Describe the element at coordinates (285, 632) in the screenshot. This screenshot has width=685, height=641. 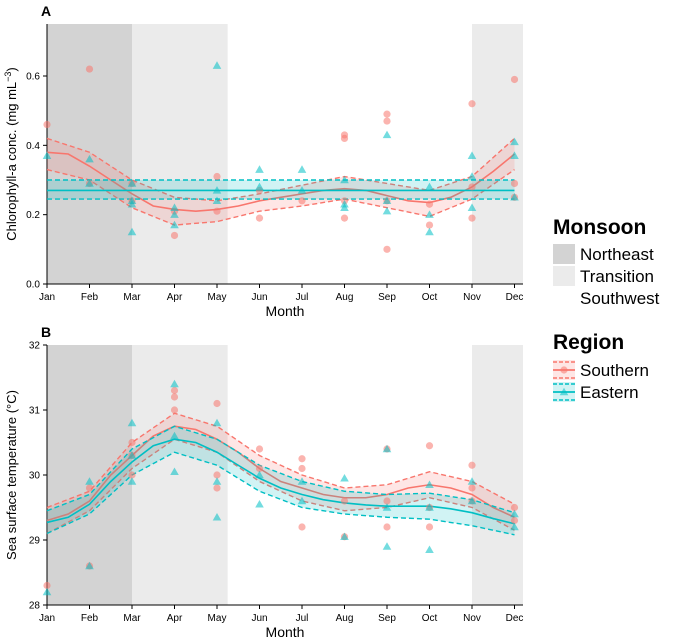
I see `x-axis-label: Month` at that location.